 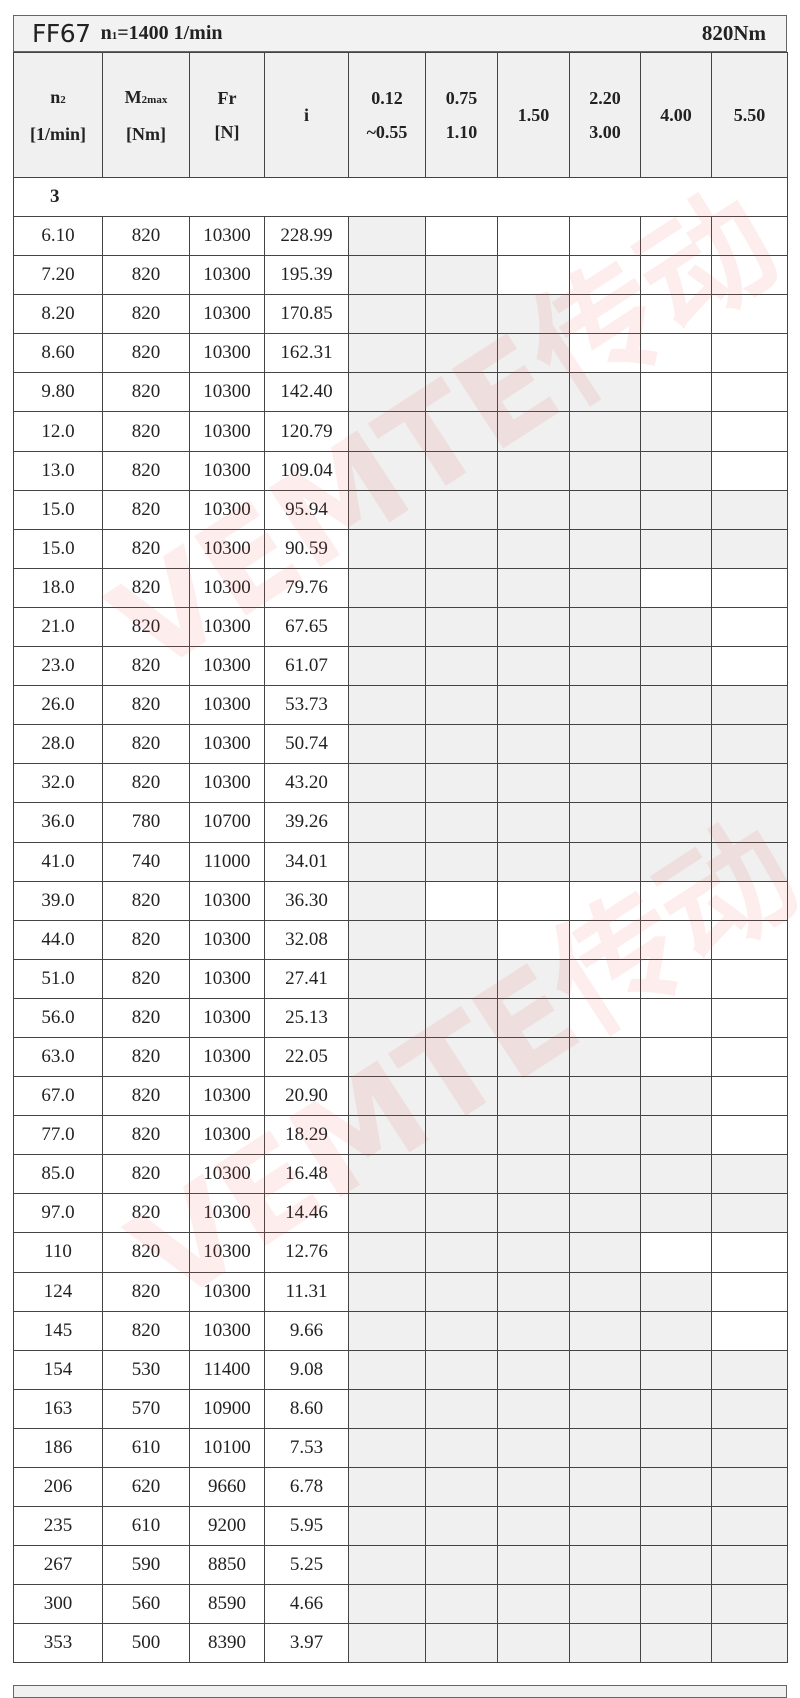 I want to click on table-row: 8.60 820 10300 162.31, so click(x=400, y=353).